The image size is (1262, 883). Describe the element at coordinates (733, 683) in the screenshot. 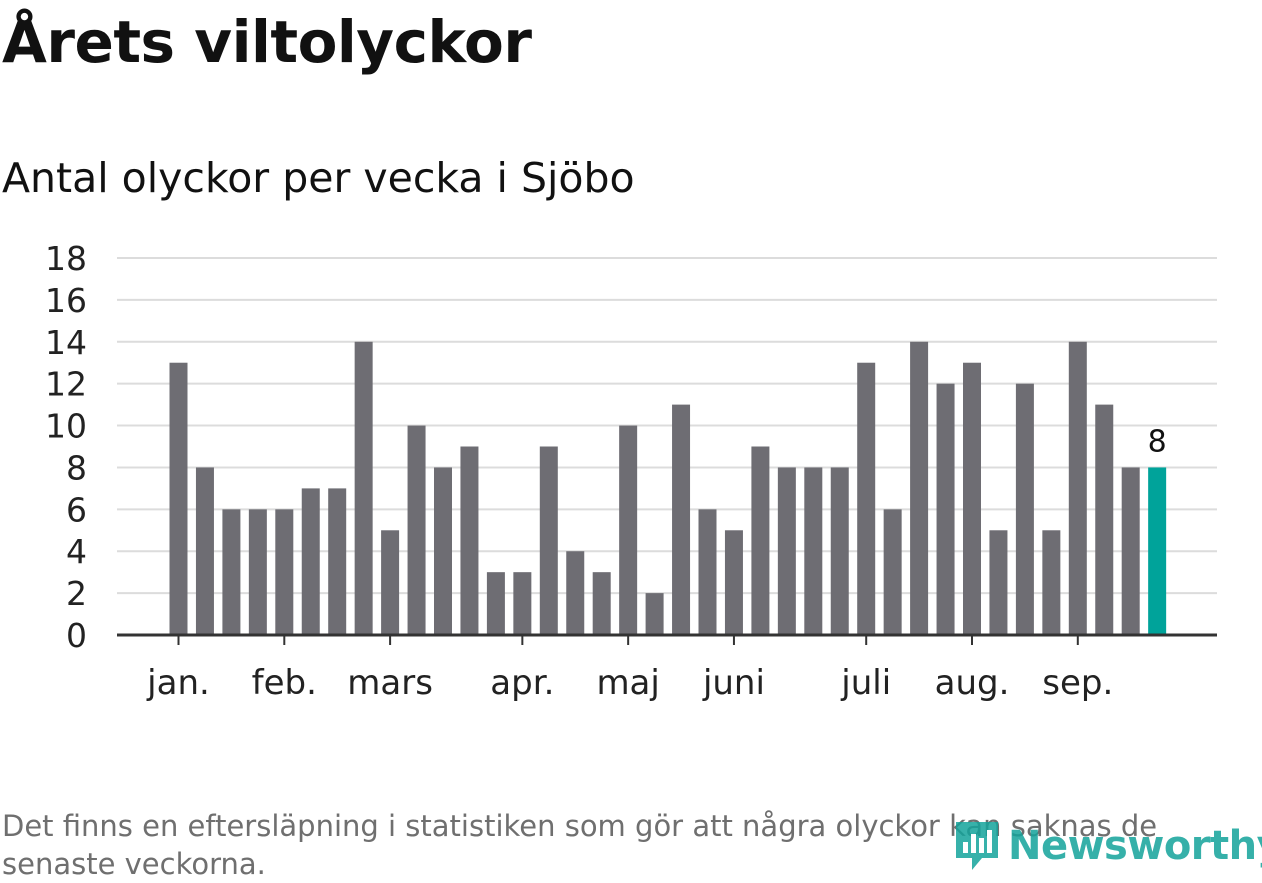

I see `x-tick-label: juni` at that location.